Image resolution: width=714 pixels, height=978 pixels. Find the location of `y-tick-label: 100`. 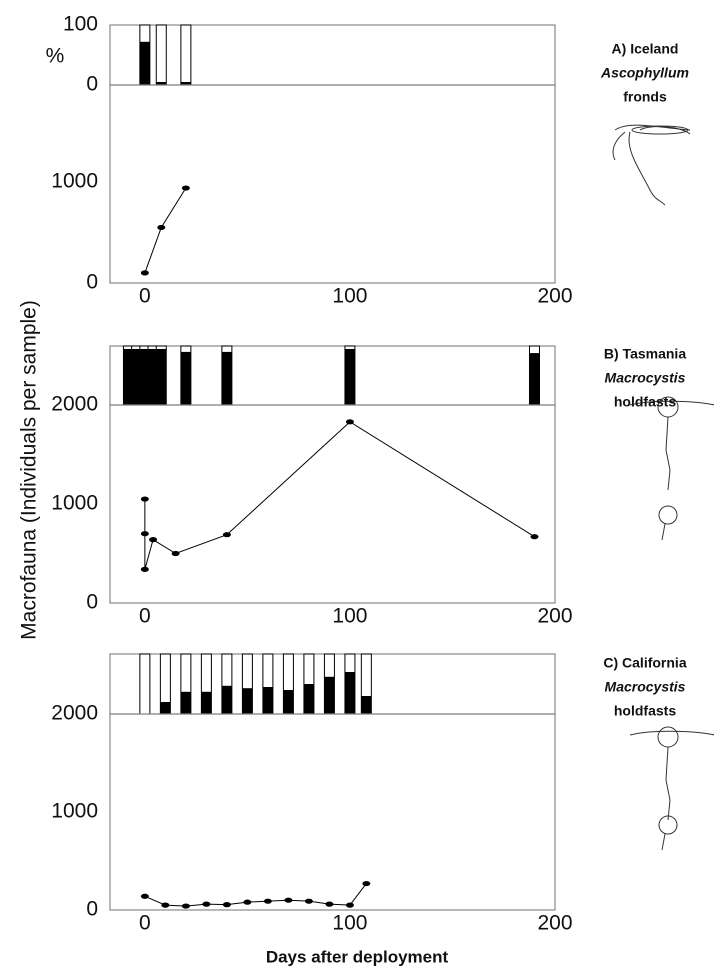

y-tick-label: 100 is located at coordinates (80, 24).